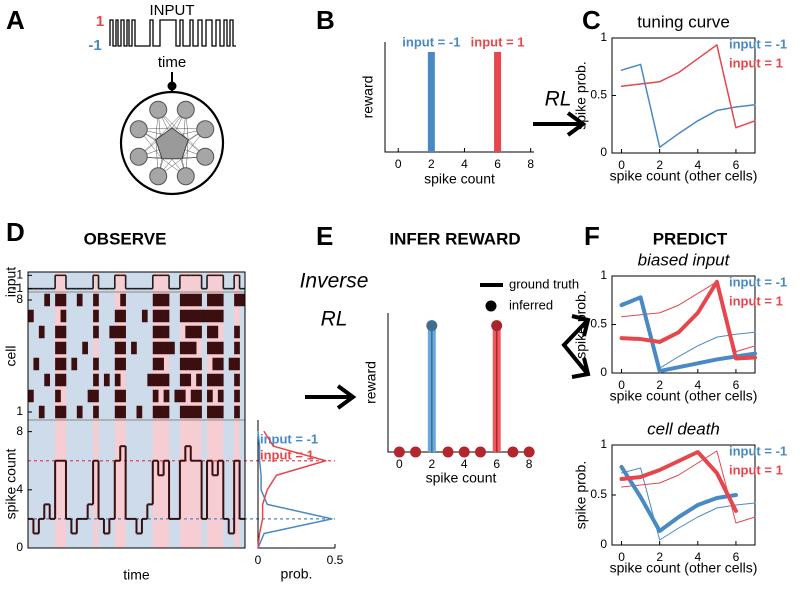  I want to click on x-axis-label: spike count, so click(459, 179).